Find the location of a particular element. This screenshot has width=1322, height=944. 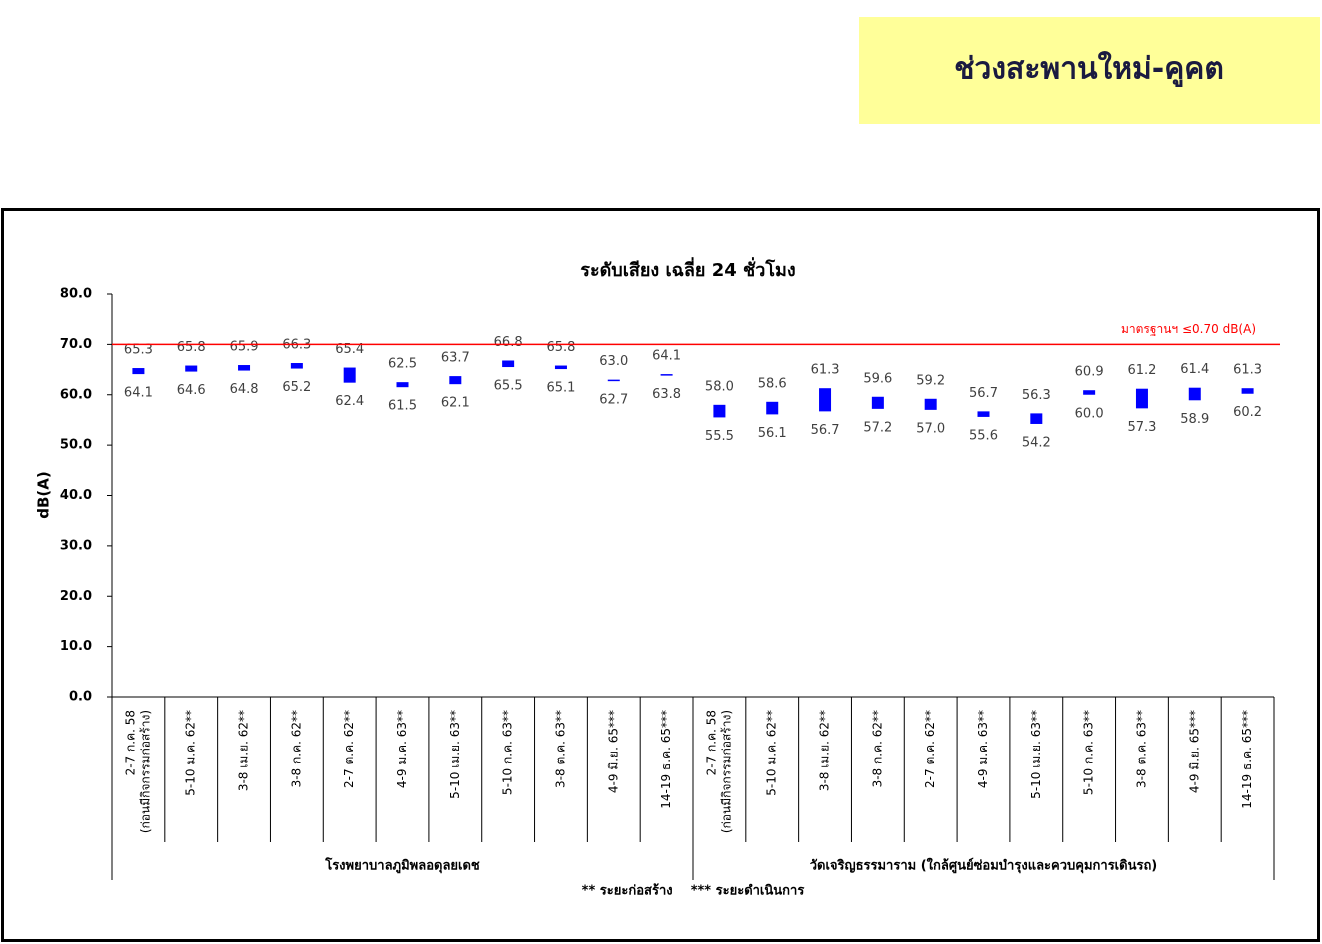

value-label: 66.8 is located at coordinates (508, 342).